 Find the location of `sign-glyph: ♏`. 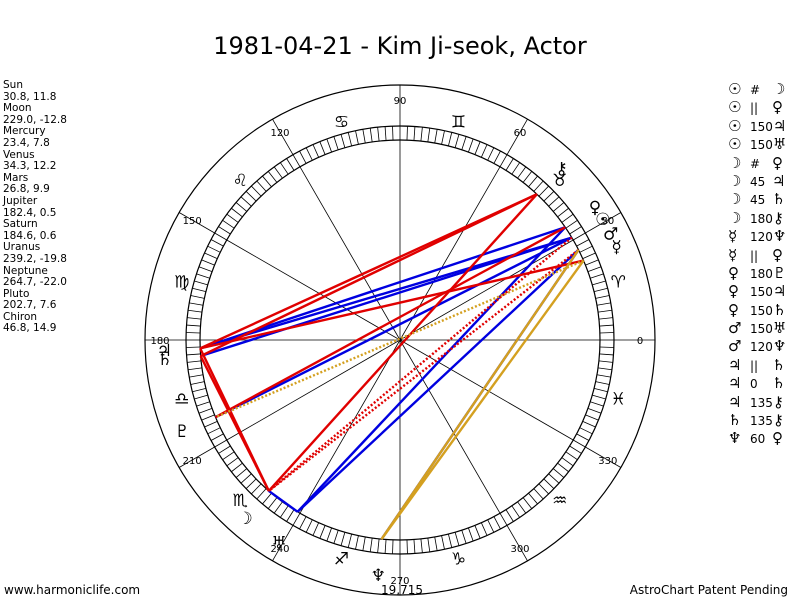

sign-glyph: ♏ is located at coordinates (240, 501).